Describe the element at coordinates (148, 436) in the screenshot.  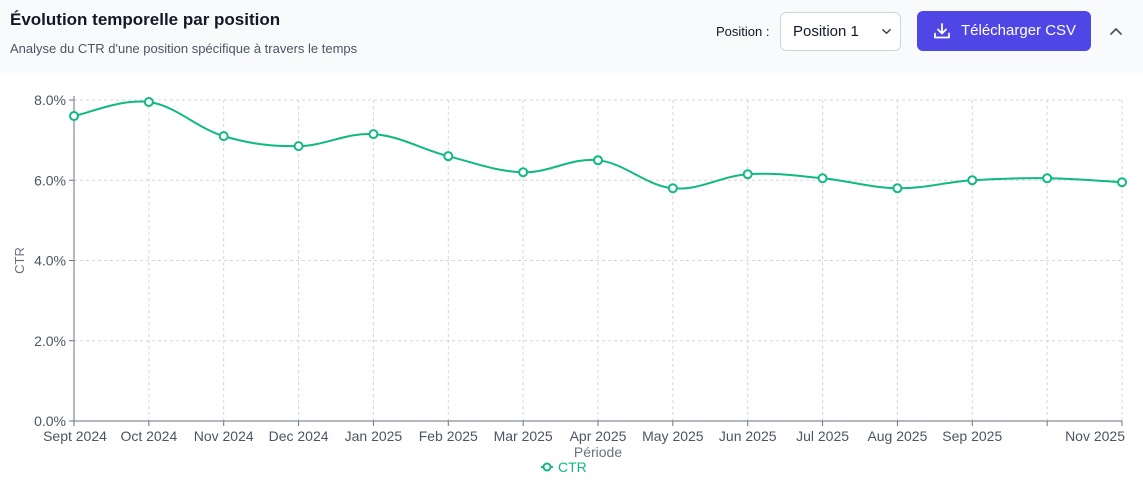
I see `x-tick-label: Oct 2024` at that location.